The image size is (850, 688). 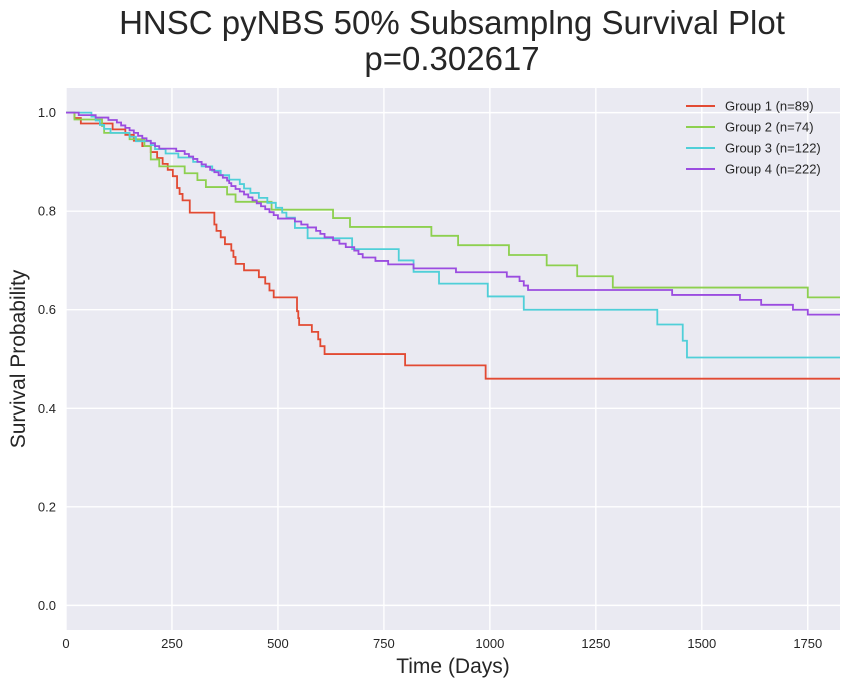 I want to click on x-tick-label: 500, so click(x=278, y=643).